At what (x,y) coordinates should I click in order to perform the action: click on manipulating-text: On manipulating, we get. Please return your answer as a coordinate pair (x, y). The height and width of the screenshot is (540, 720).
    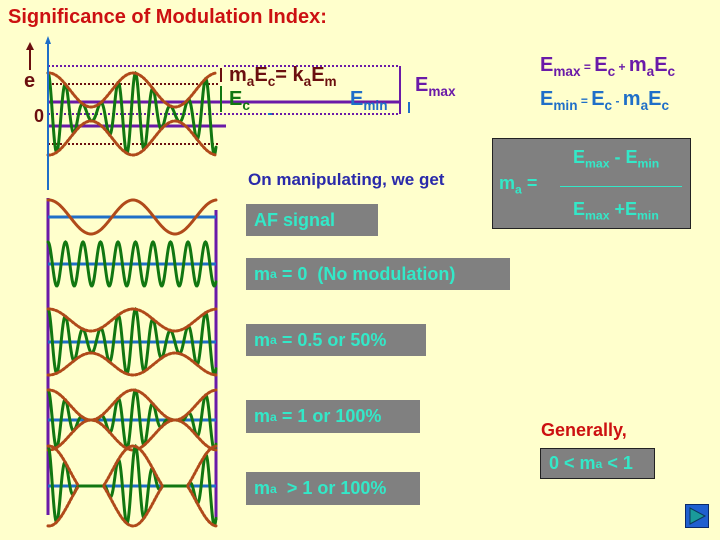
    Looking at the image, I should click on (346, 179).